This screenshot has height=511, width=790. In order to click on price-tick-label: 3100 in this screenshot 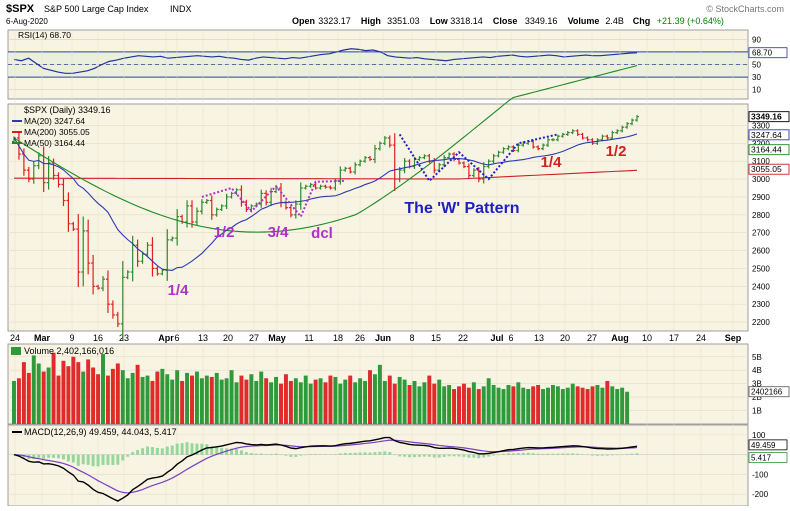, I will do `click(761, 161)`.